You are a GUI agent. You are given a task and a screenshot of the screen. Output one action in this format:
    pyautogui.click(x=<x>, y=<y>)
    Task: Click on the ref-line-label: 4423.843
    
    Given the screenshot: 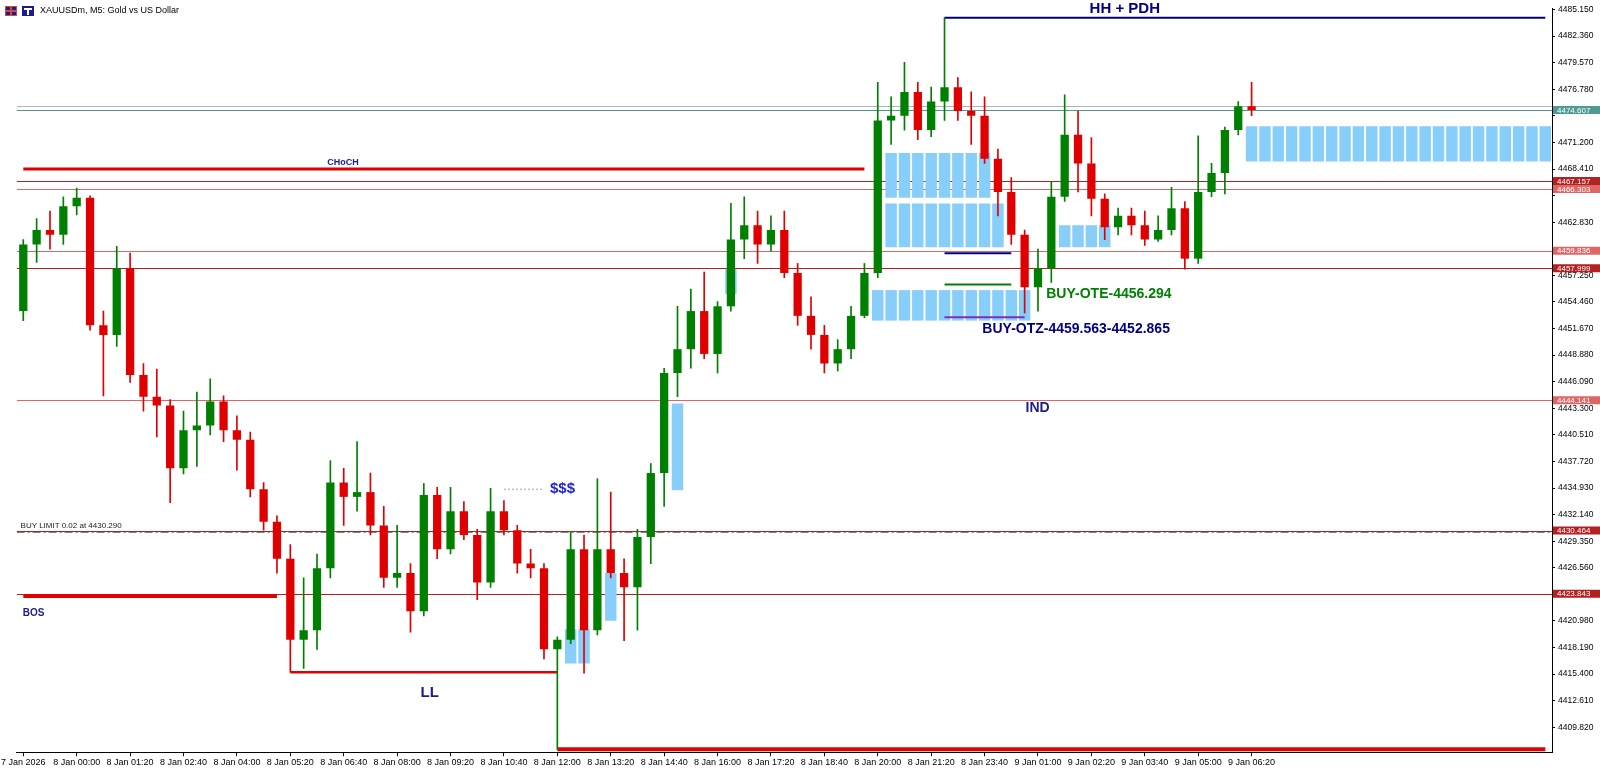 What is the action you would take?
    pyautogui.click(x=1574, y=594)
    